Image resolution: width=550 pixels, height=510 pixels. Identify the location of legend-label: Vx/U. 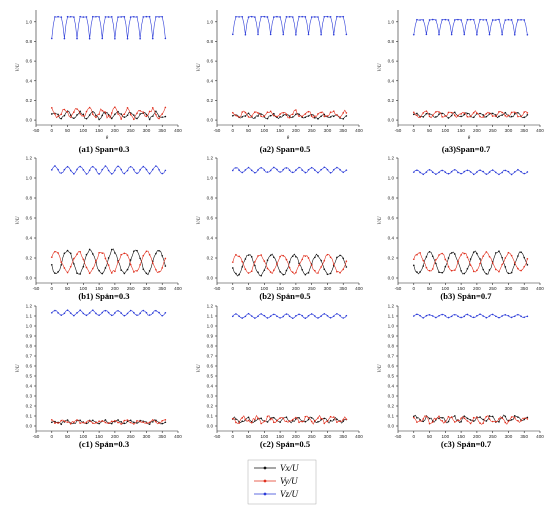
(289, 468).